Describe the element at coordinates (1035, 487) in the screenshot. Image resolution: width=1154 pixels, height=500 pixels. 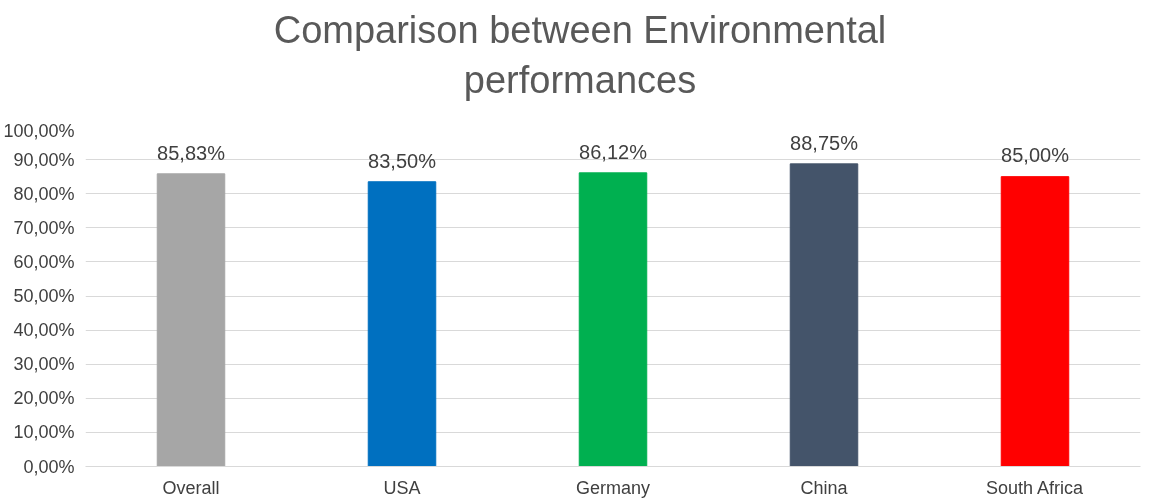
I see `x-tick-label: South Africa` at that location.